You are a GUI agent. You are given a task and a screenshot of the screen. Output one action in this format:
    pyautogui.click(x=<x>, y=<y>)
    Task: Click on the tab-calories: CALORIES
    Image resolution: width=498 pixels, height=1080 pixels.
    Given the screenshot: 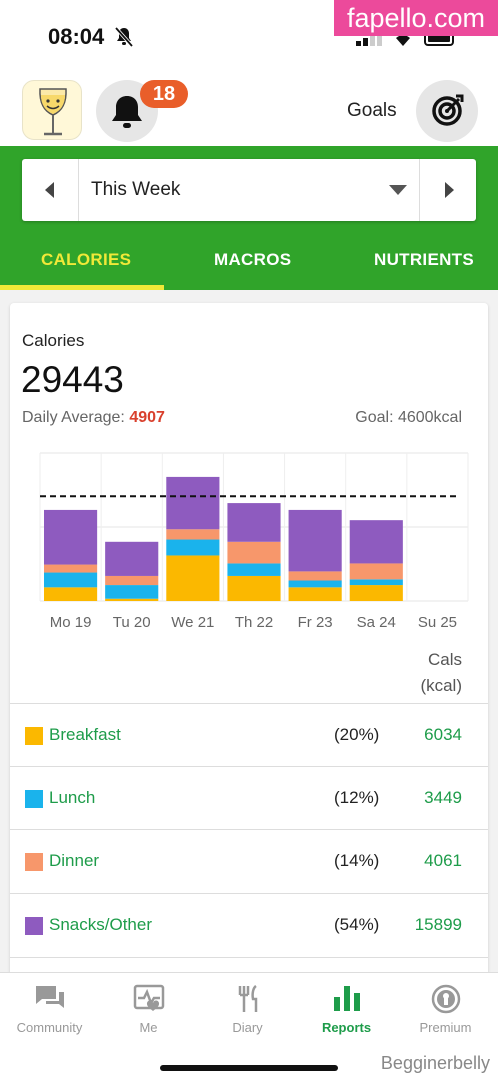 What is the action you would take?
    pyautogui.click(x=86, y=259)
    